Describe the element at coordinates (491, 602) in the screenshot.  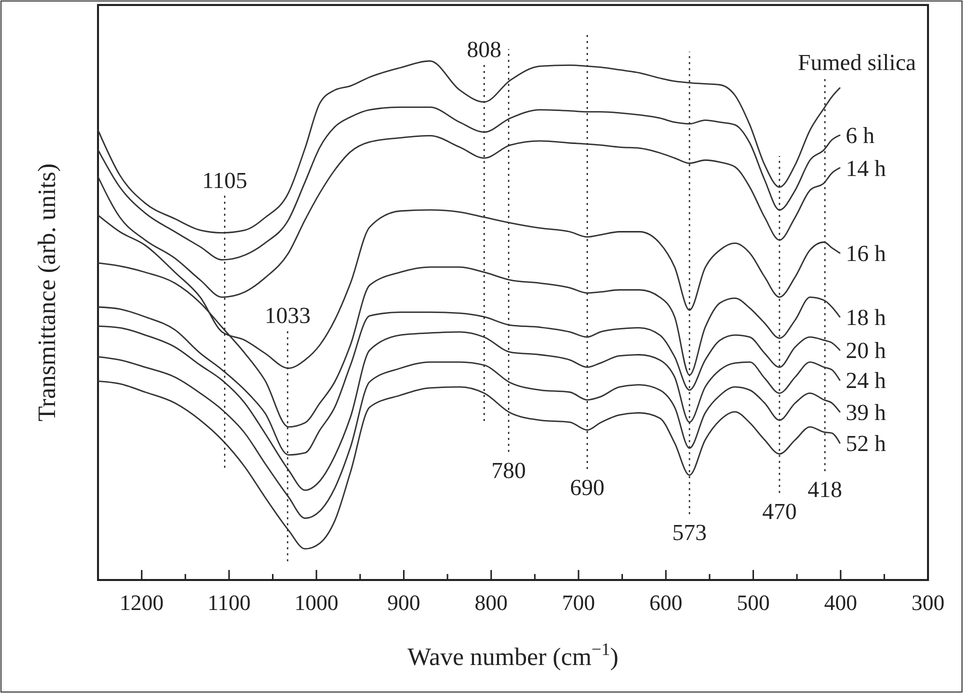
I see `x-tick-label: 800` at that location.